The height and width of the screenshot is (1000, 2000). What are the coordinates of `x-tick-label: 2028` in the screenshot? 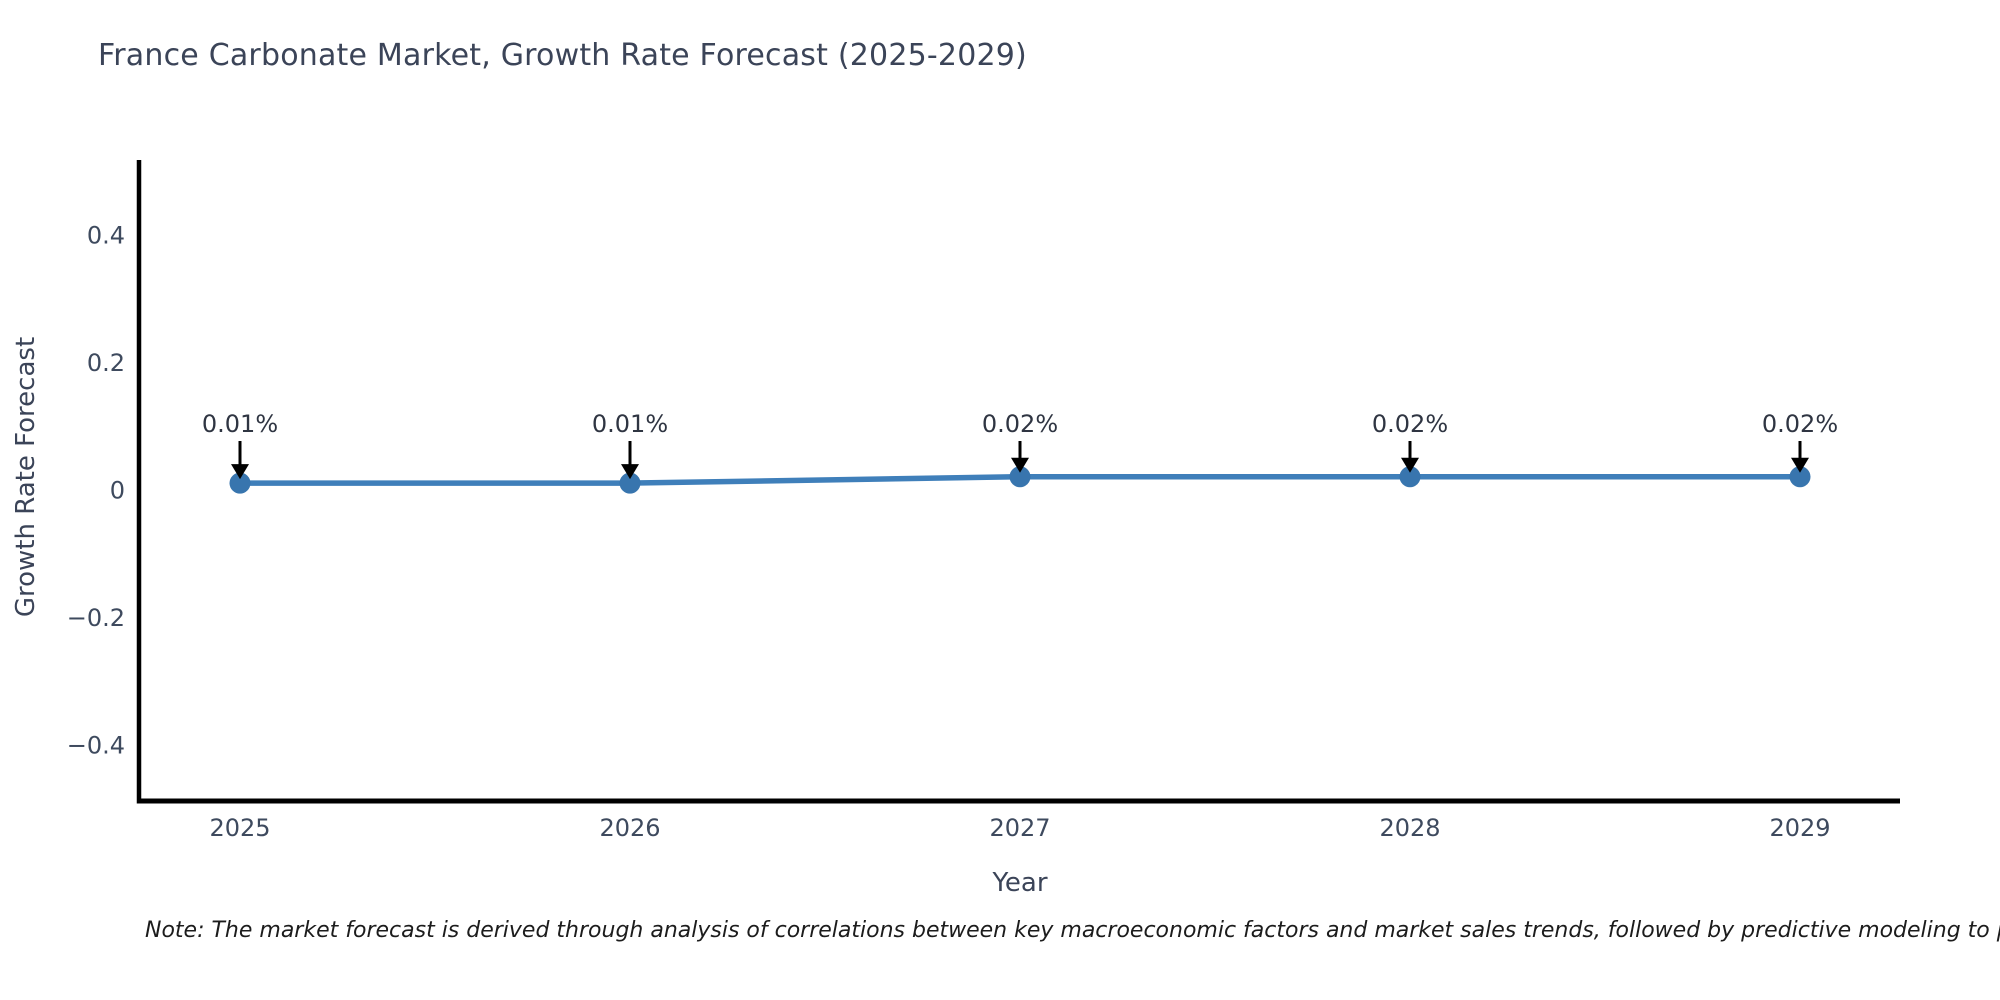 It's located at (1409, 828).